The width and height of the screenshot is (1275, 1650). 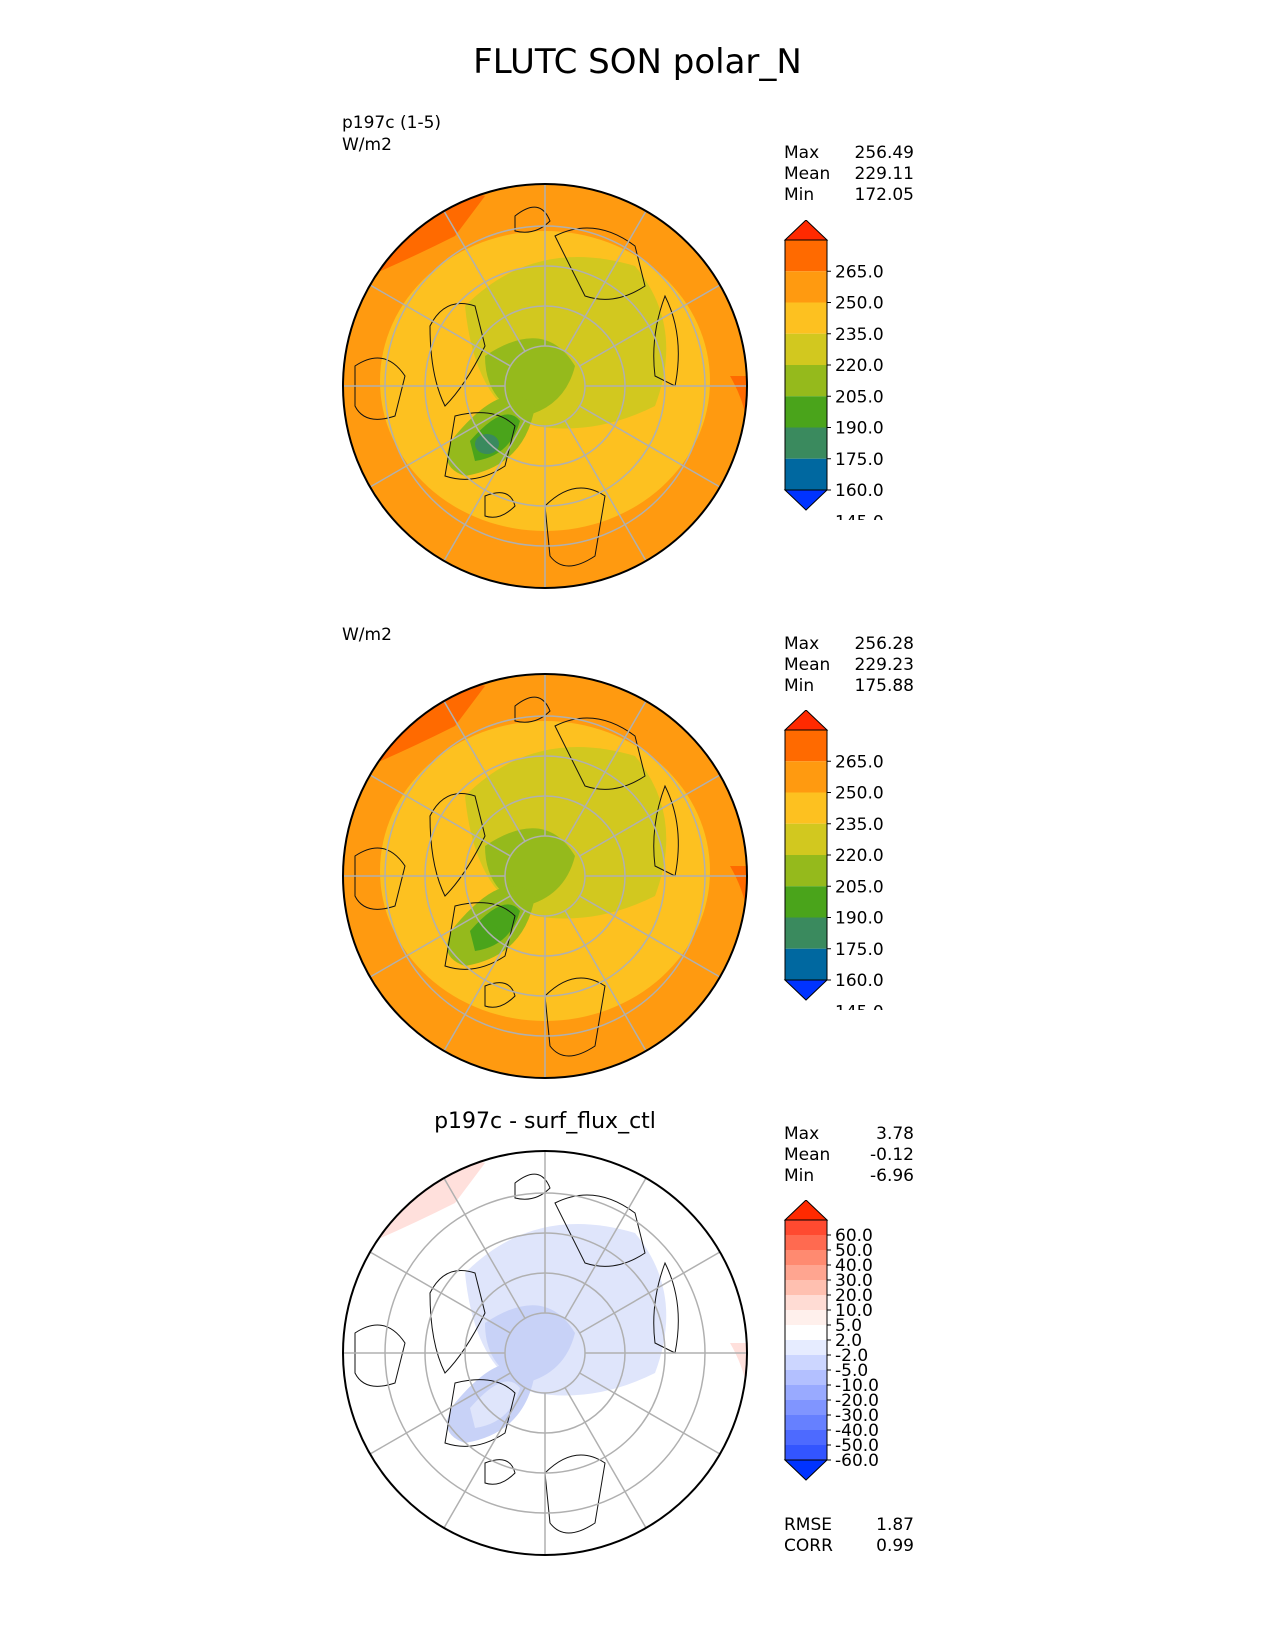 I want to click on colorbar-tick-label: 5.0, so click(x=848, y=1326).